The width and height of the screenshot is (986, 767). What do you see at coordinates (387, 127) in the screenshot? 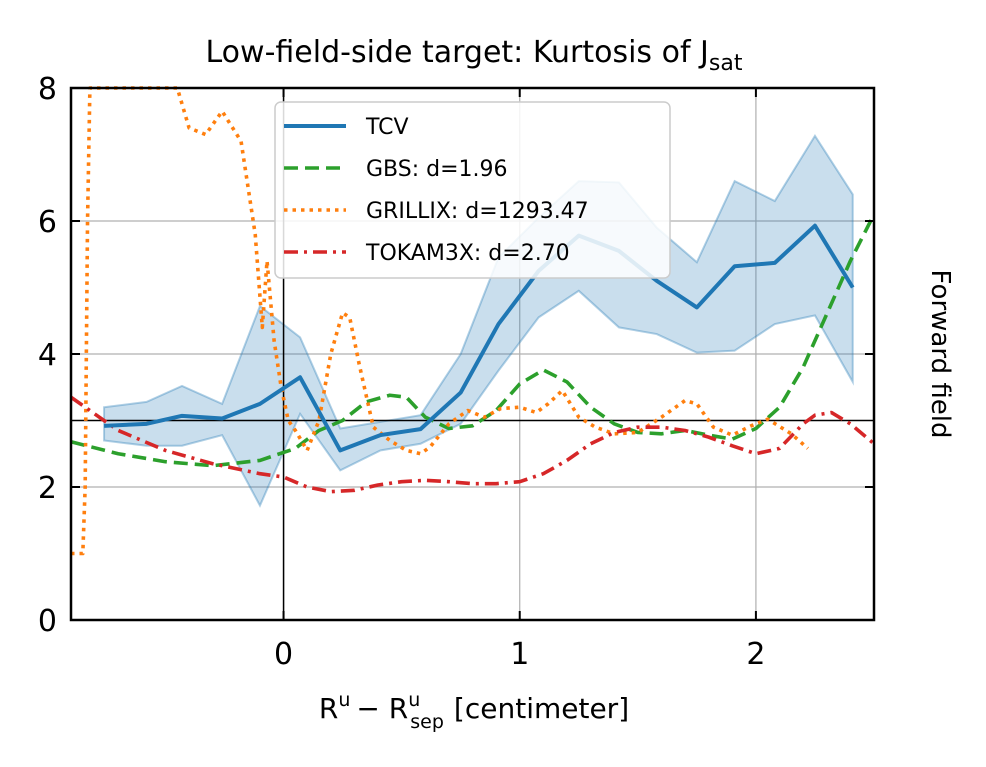
I see `legend-label-0: TCV` at bounding box center [387, 127].